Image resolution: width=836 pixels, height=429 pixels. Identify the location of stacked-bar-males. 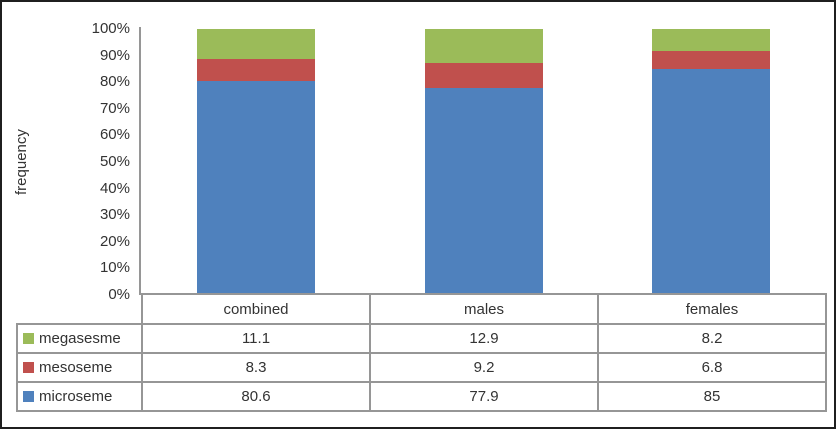
(484, 162).